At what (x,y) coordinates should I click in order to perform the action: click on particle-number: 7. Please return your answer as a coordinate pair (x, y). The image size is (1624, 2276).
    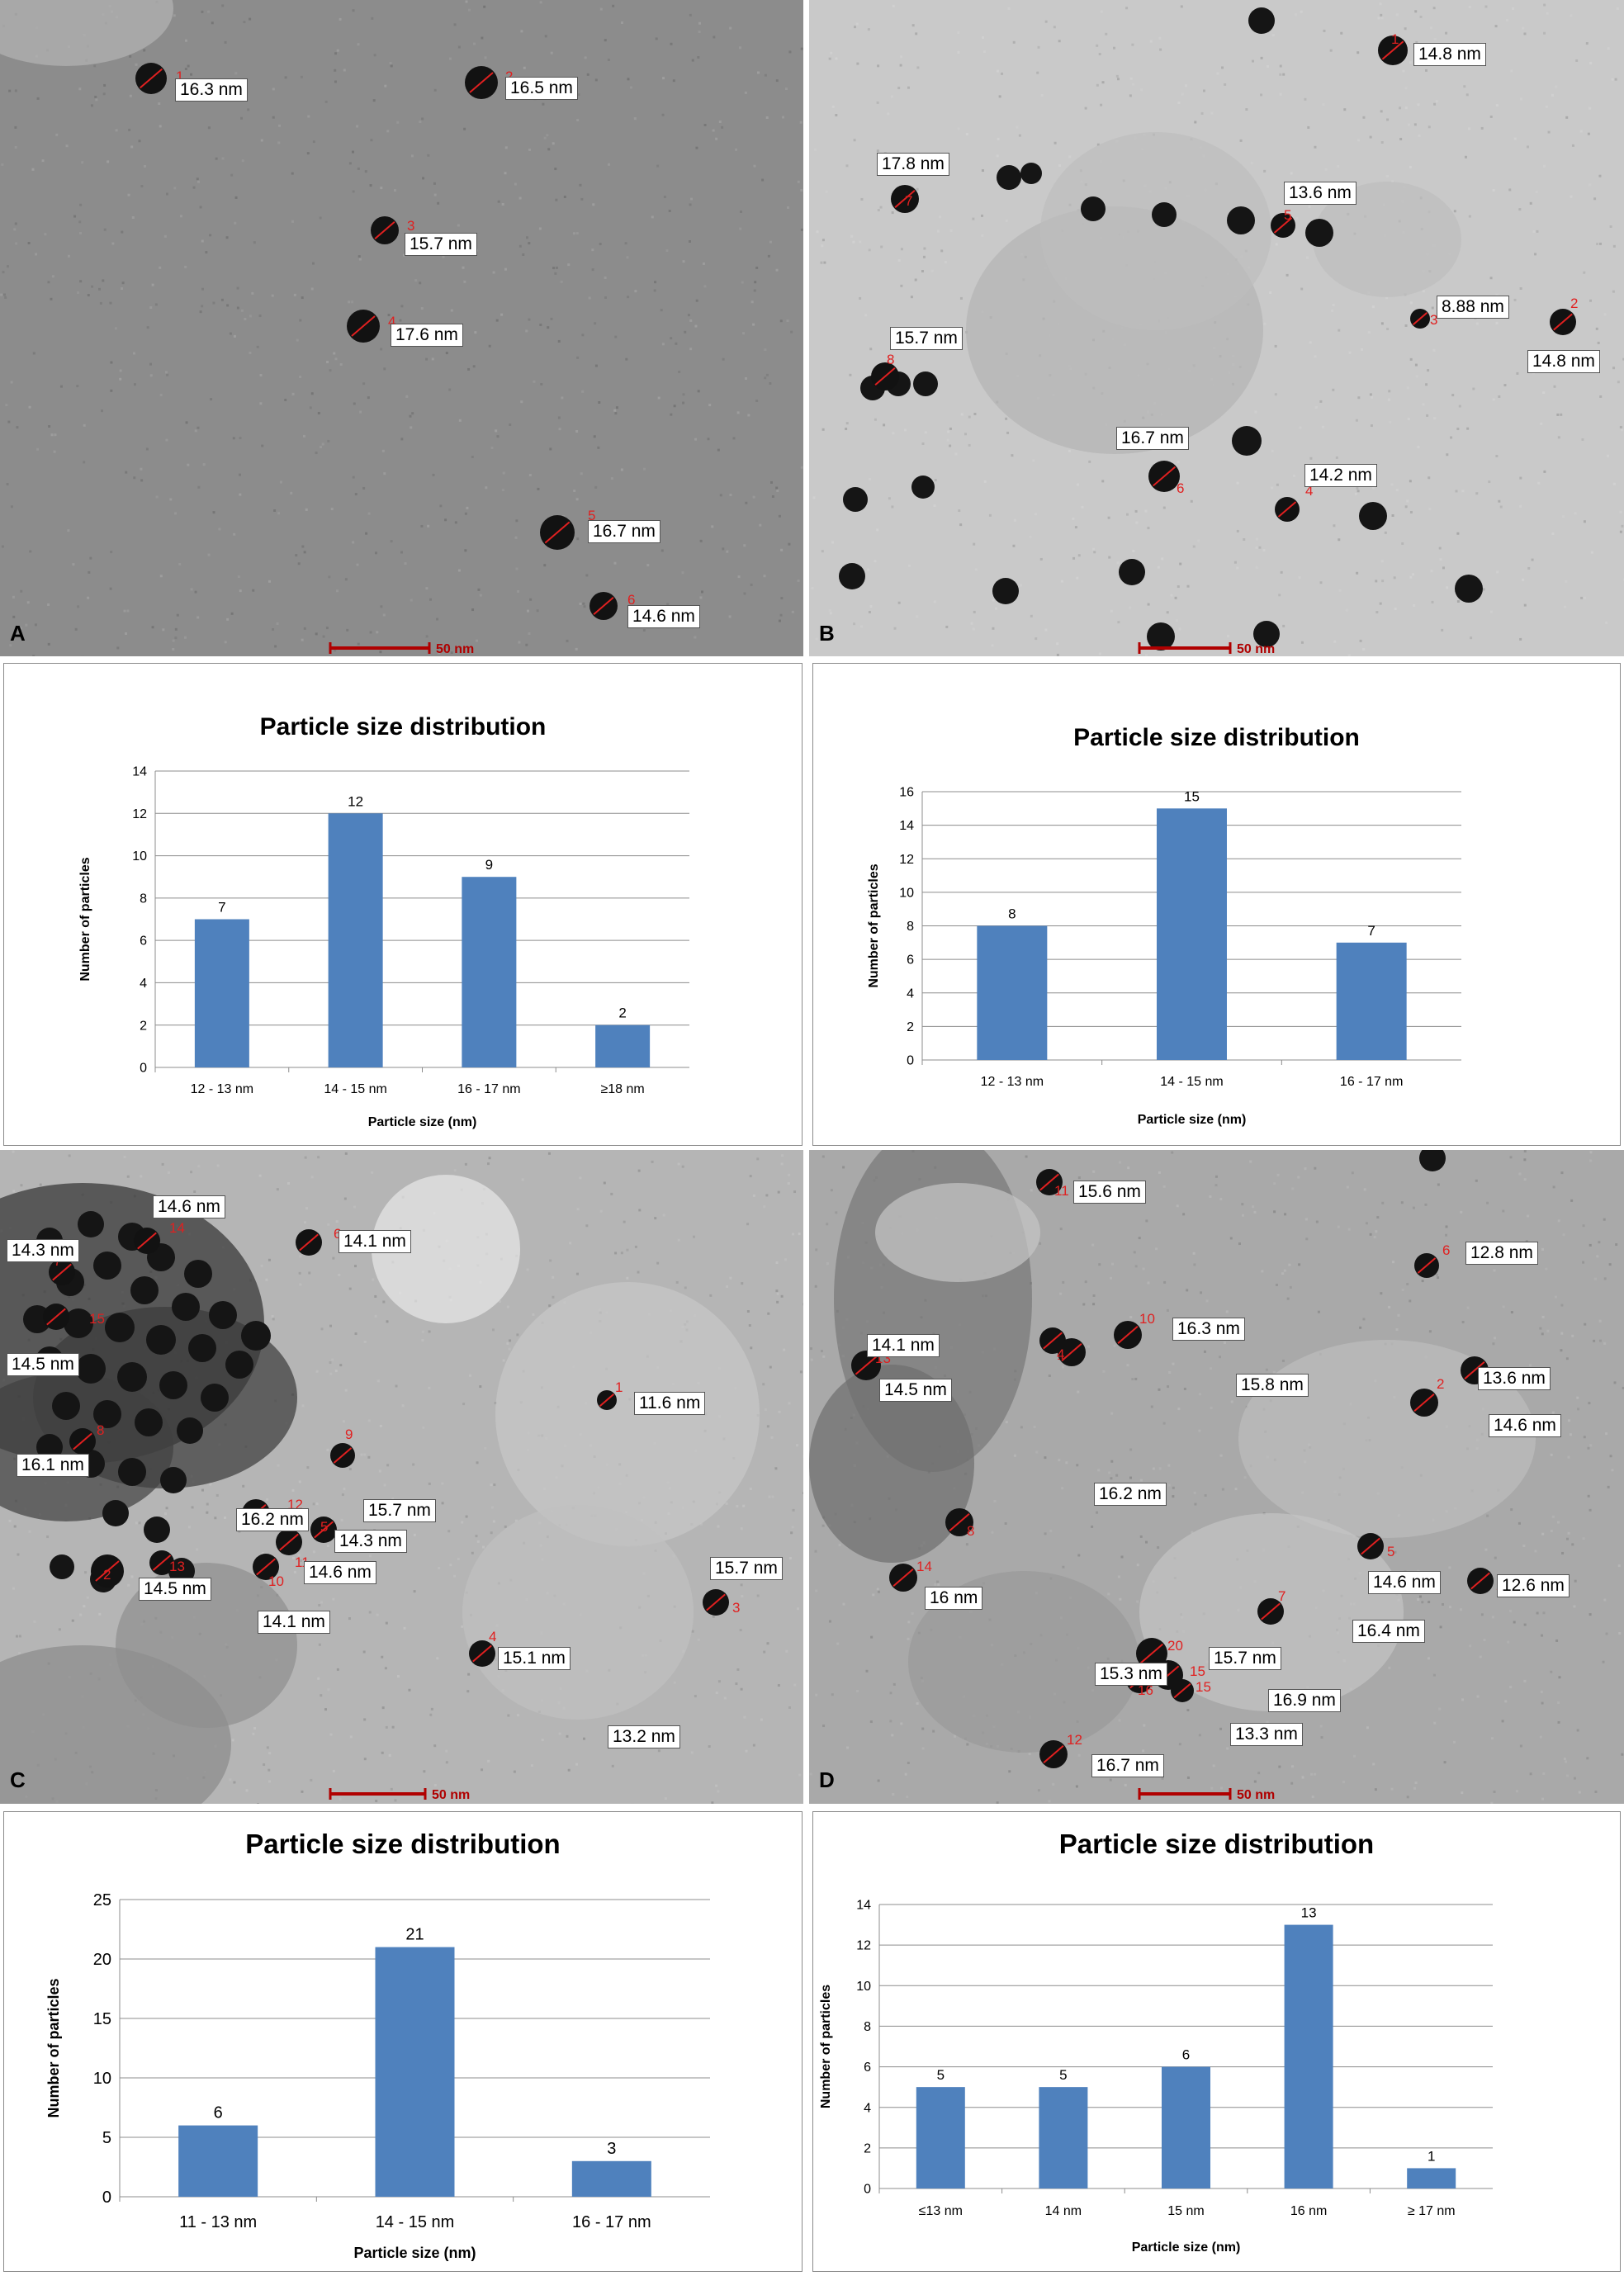
    Looking at the image, I should click on (908, 201).